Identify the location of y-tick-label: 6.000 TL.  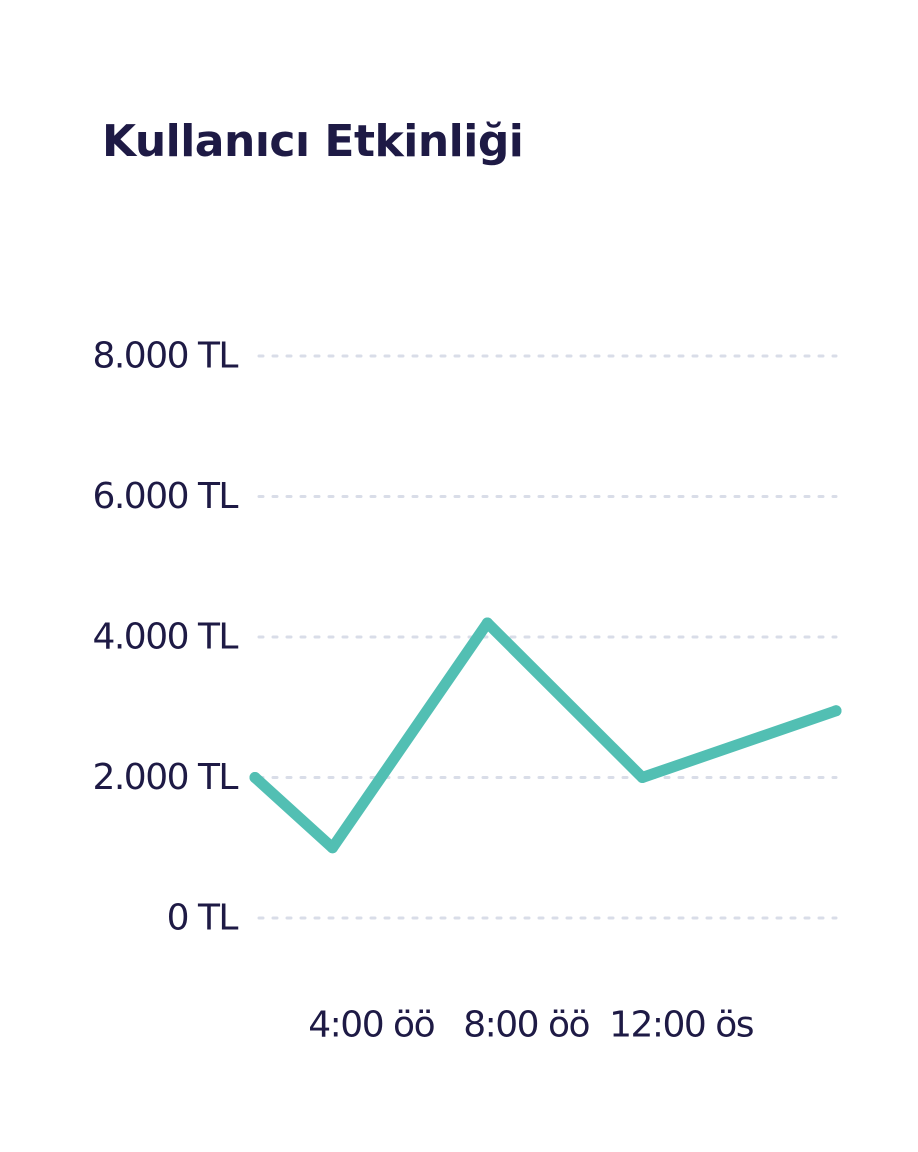
(165, 496).